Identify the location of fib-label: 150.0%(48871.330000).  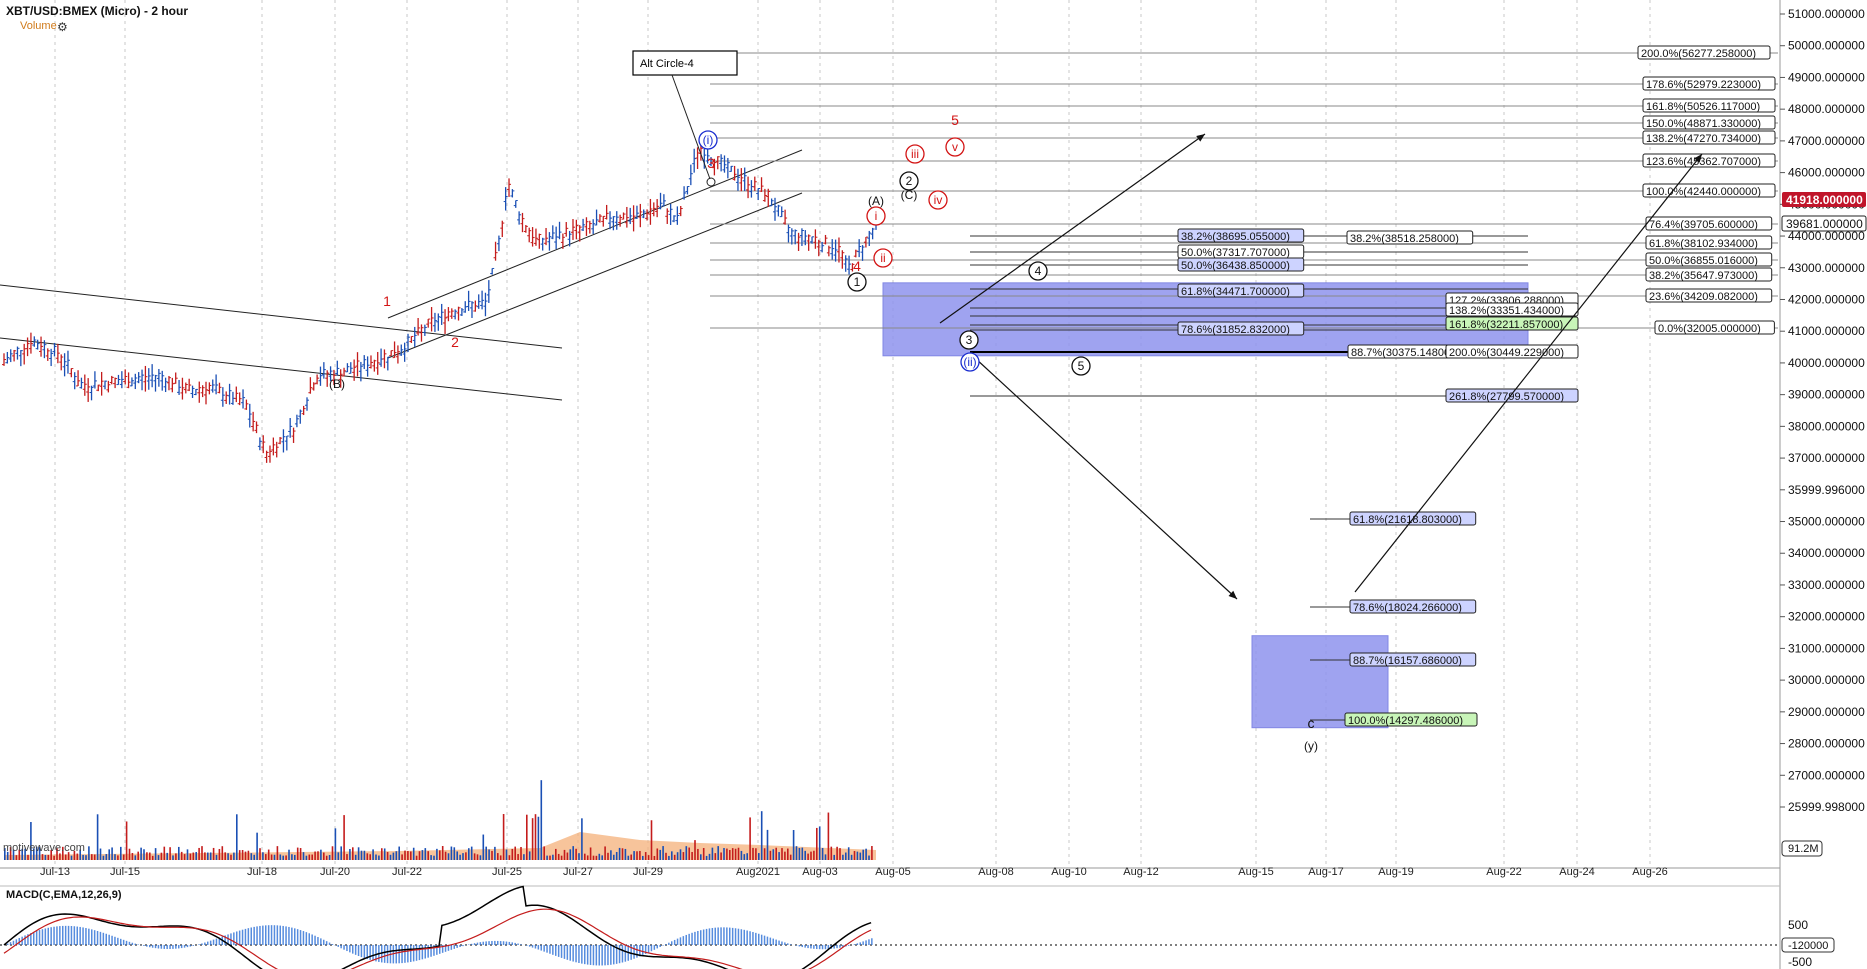
(1703, 124).